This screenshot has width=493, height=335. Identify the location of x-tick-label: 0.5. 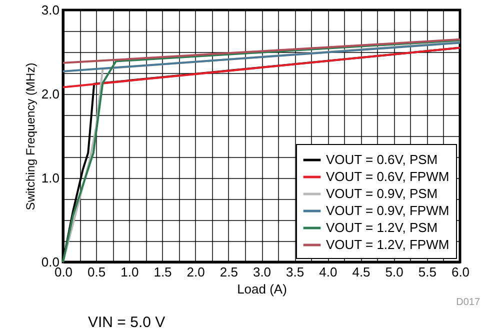
(97, 272).